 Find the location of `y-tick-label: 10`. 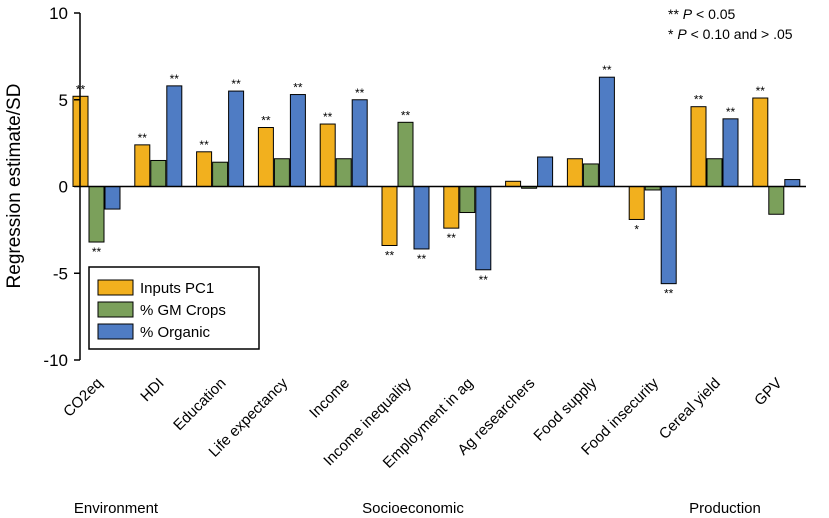

y-tick-label: 10 is located at coordinates (58, 13).